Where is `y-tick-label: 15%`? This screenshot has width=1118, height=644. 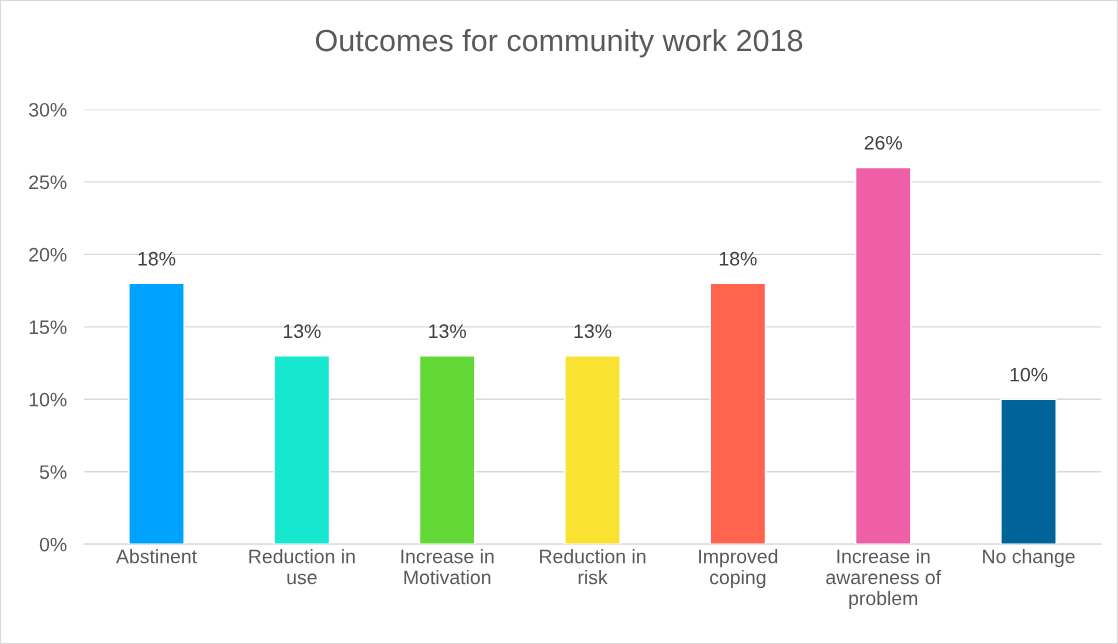 y-tick-label: 15% is located at coordinates (48, 327).